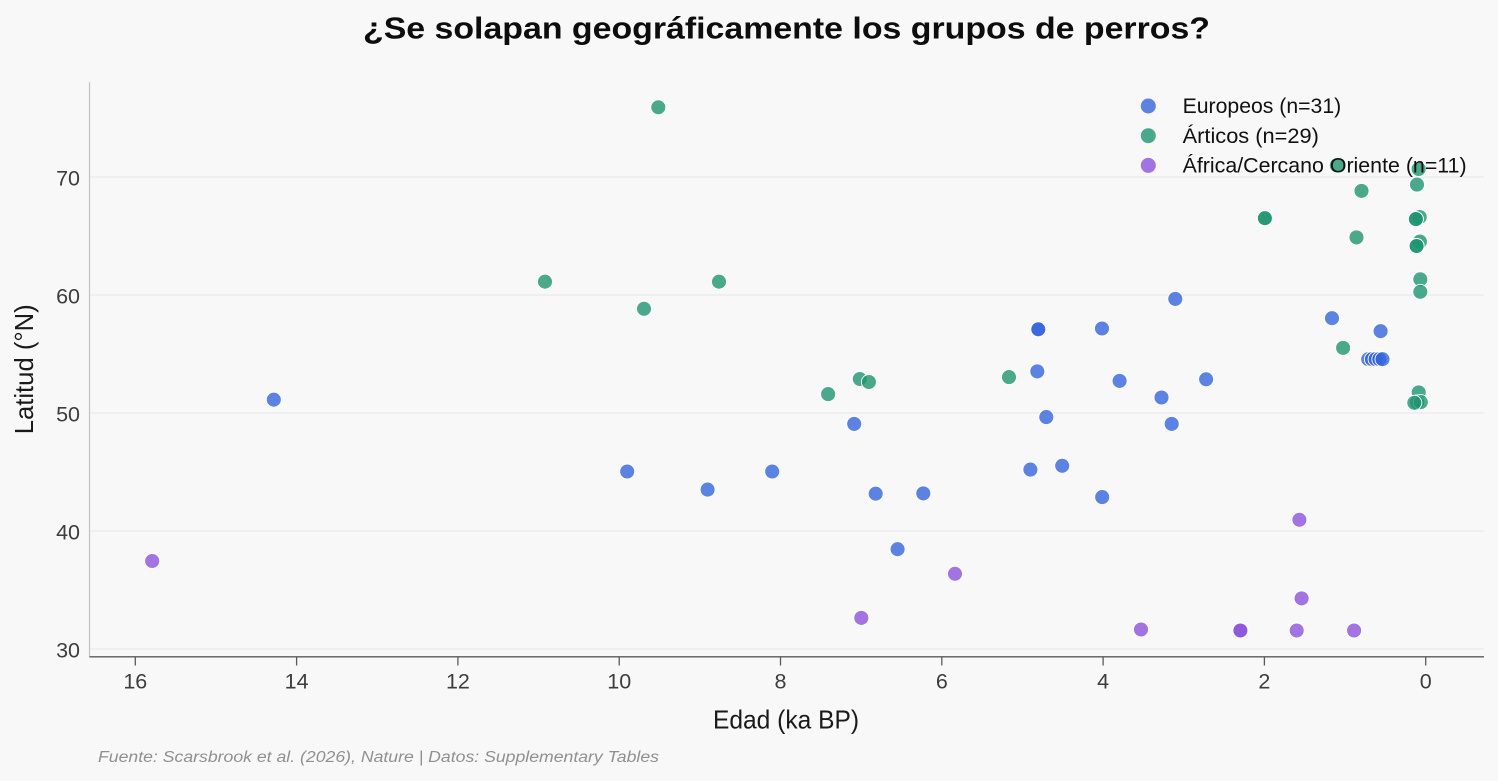  I want to click on svg-text: 12, so click(458, 682).